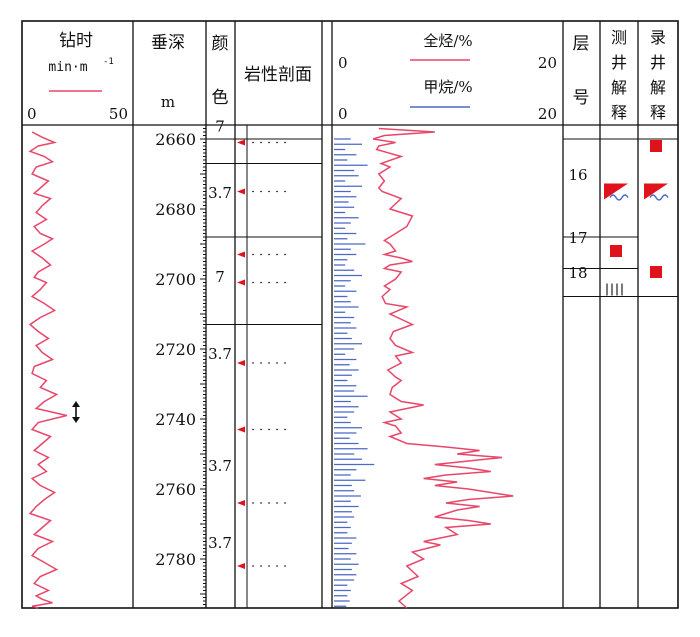 This screenshot has width=700, height=637. I want to click on color-title-1: 颜, so click(220, 44).